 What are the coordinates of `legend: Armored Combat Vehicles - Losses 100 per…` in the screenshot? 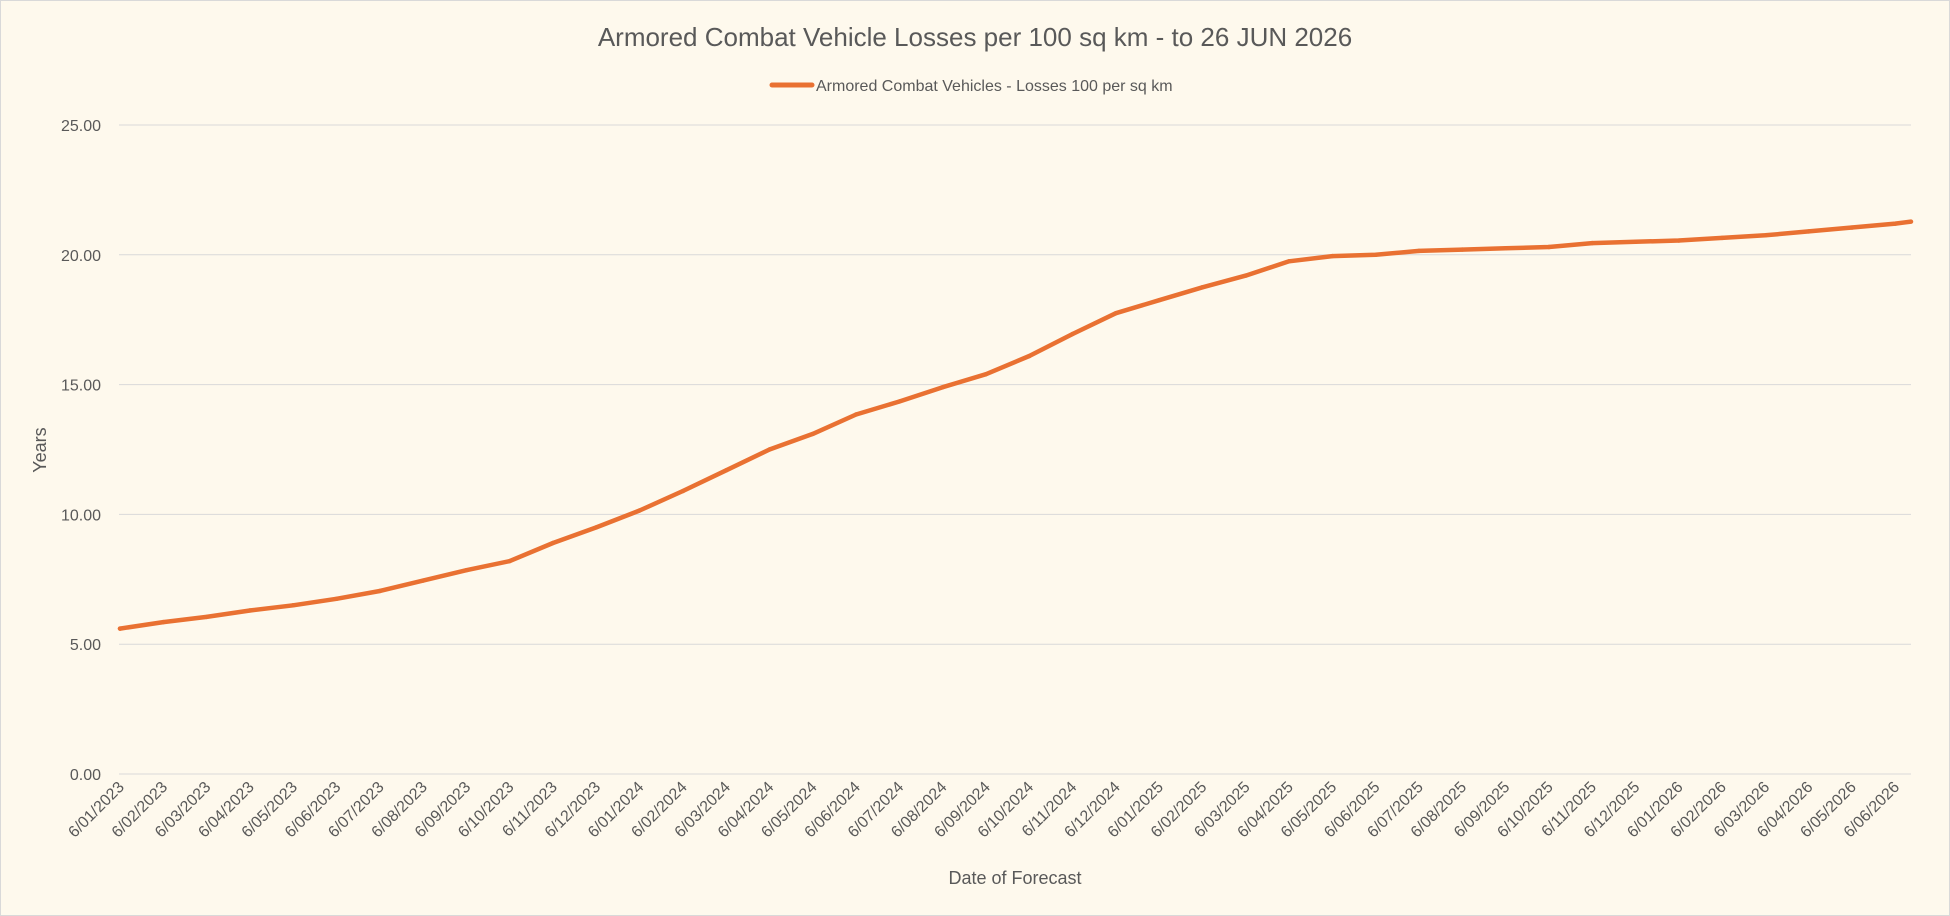 It's located at (971, 86).